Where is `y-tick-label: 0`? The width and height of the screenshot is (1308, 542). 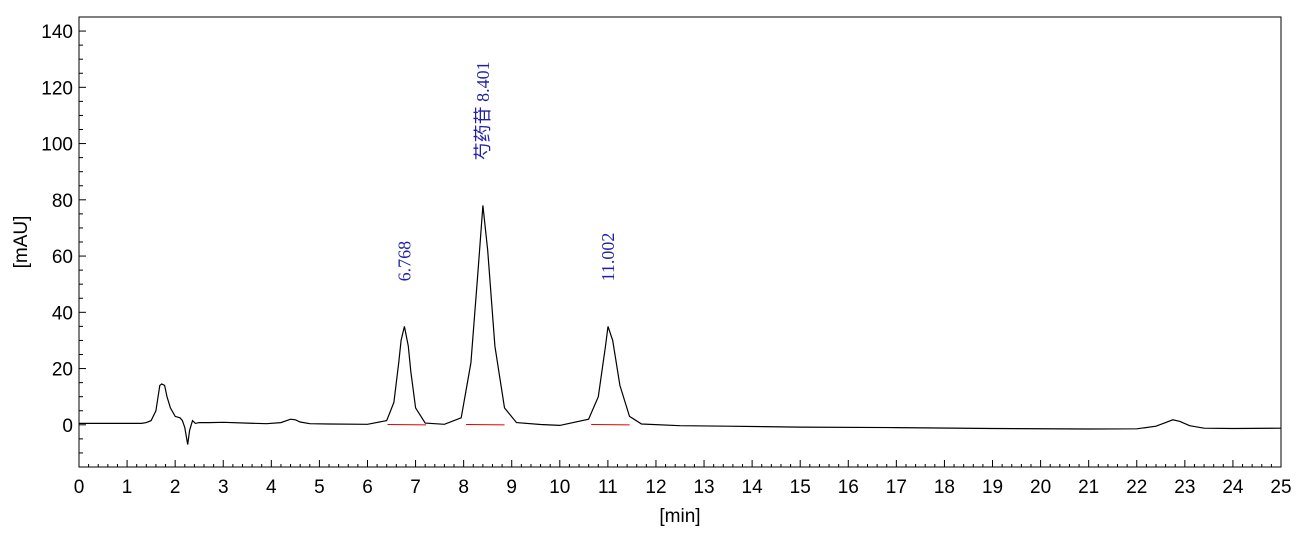 y-tick-label: 0 is located at coordinates (67, 426).